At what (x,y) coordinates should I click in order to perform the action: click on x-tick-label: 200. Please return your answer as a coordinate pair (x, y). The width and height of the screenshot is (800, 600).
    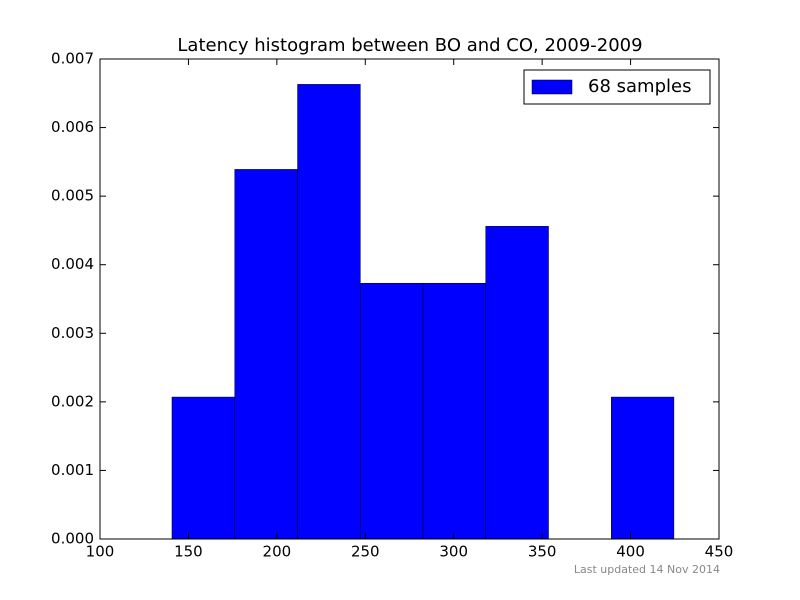
    Looking at the image, I should click on (277, 552).